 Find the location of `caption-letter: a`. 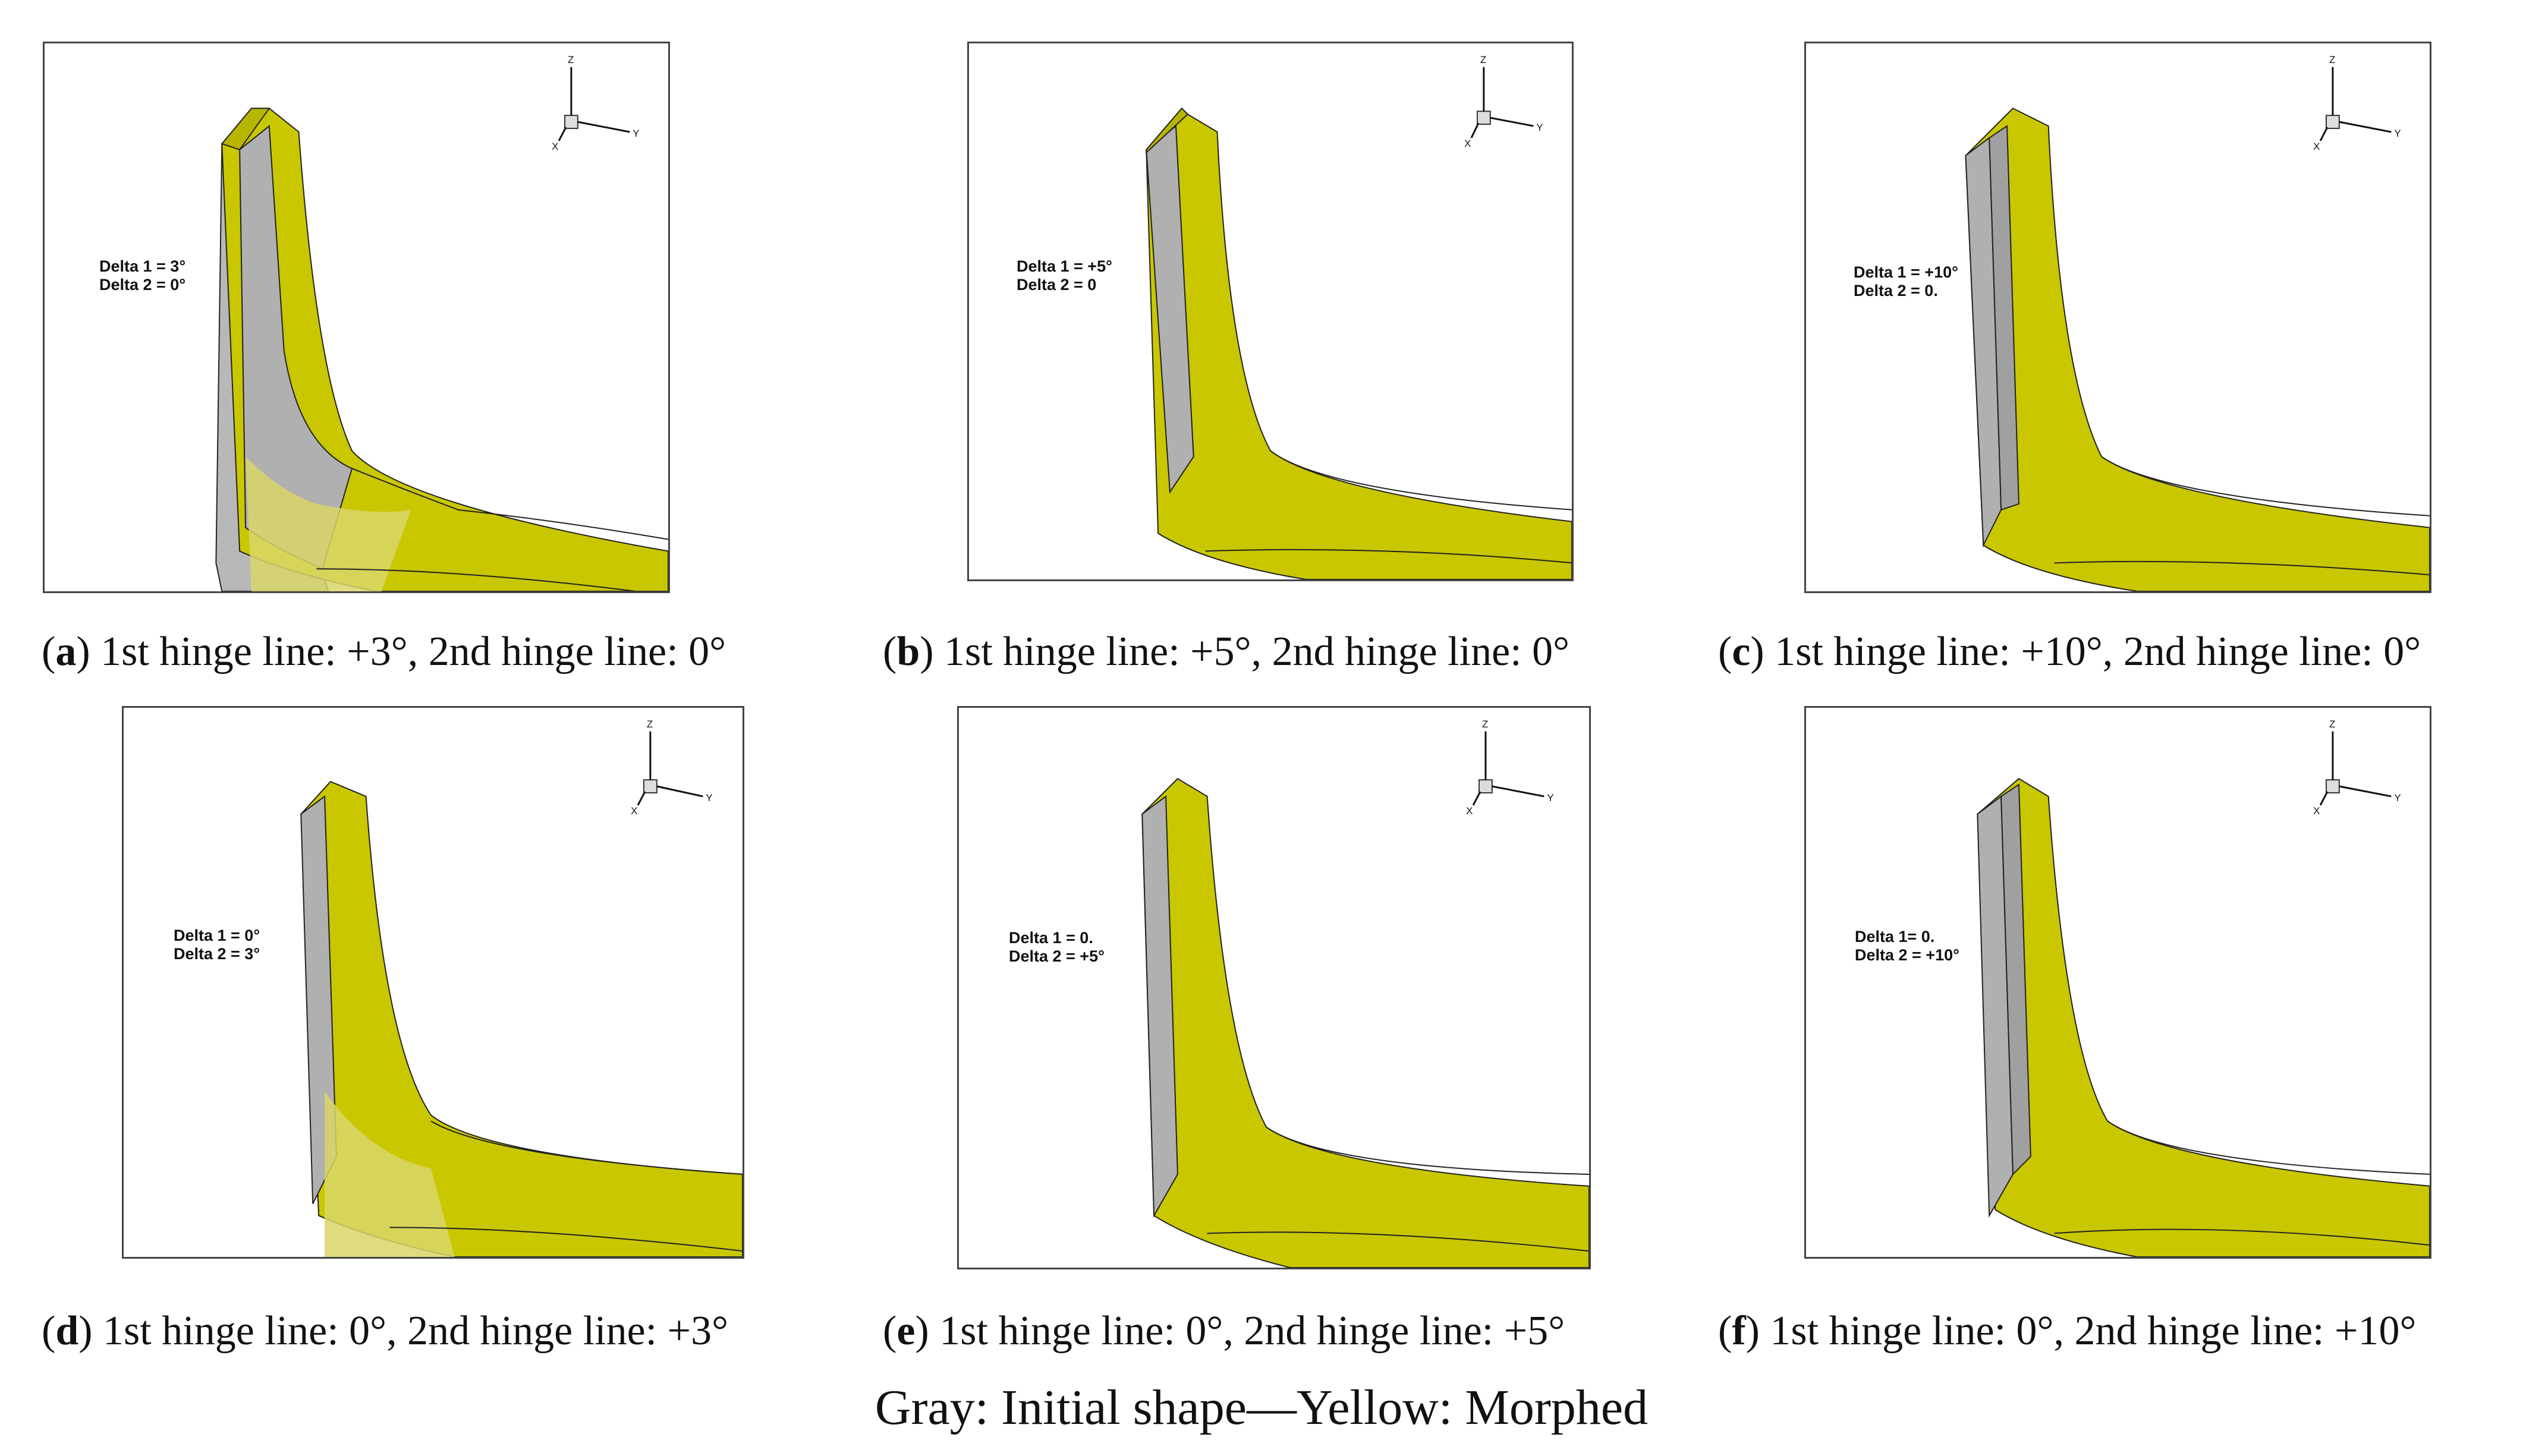

caption-letter: a is located at coordinates (66, 652).